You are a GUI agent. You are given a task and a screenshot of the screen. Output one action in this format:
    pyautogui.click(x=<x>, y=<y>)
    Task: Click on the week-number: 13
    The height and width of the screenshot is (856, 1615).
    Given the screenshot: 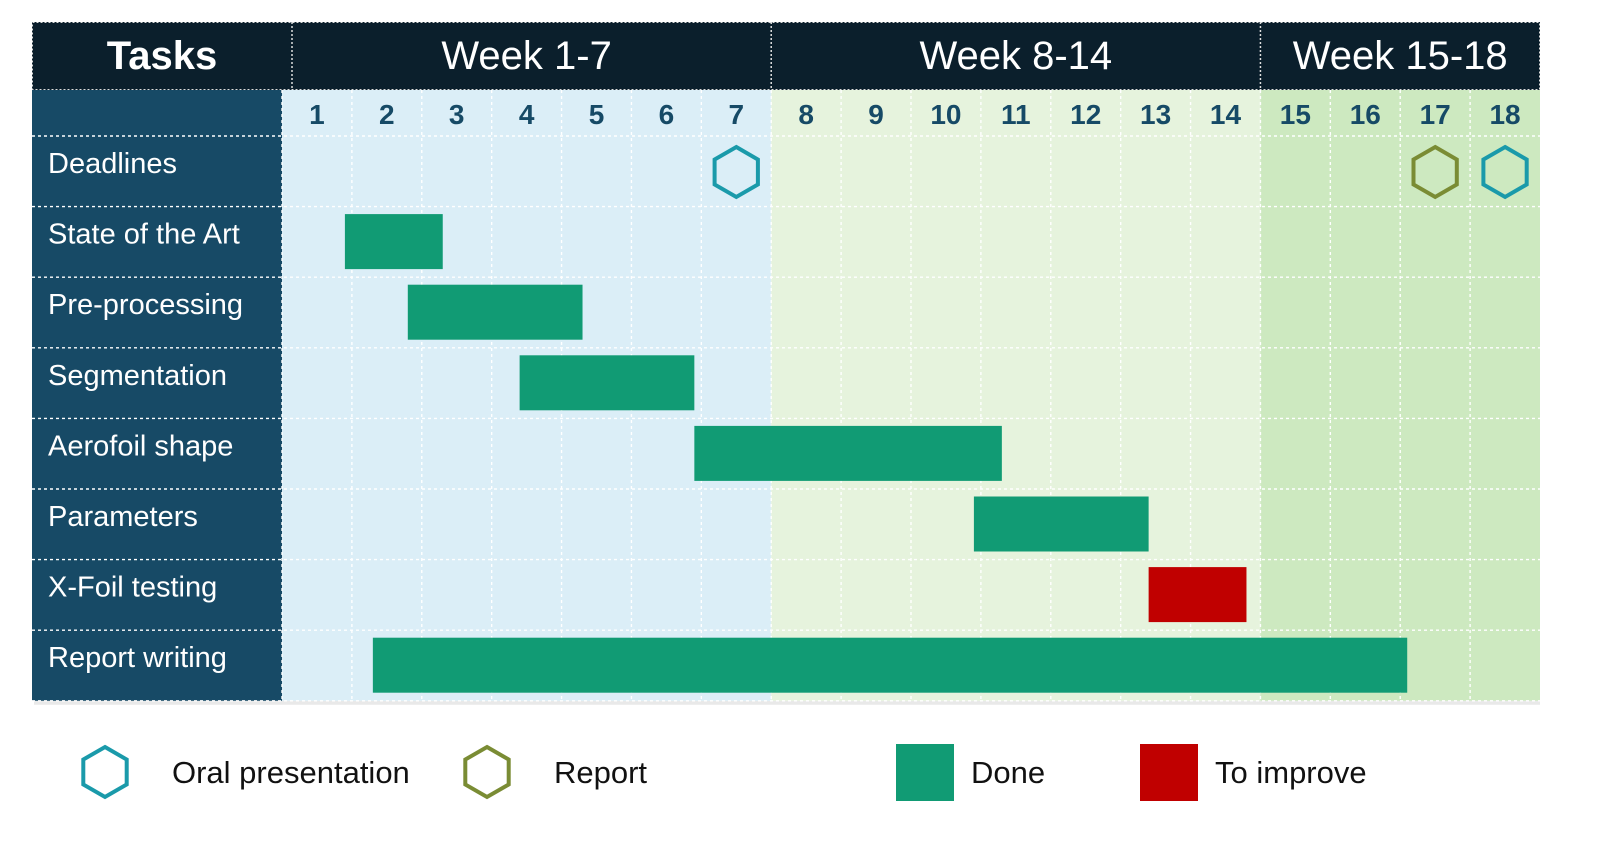 What is the action you would take?
    pyautogui.click(x=1155, y=114)
    